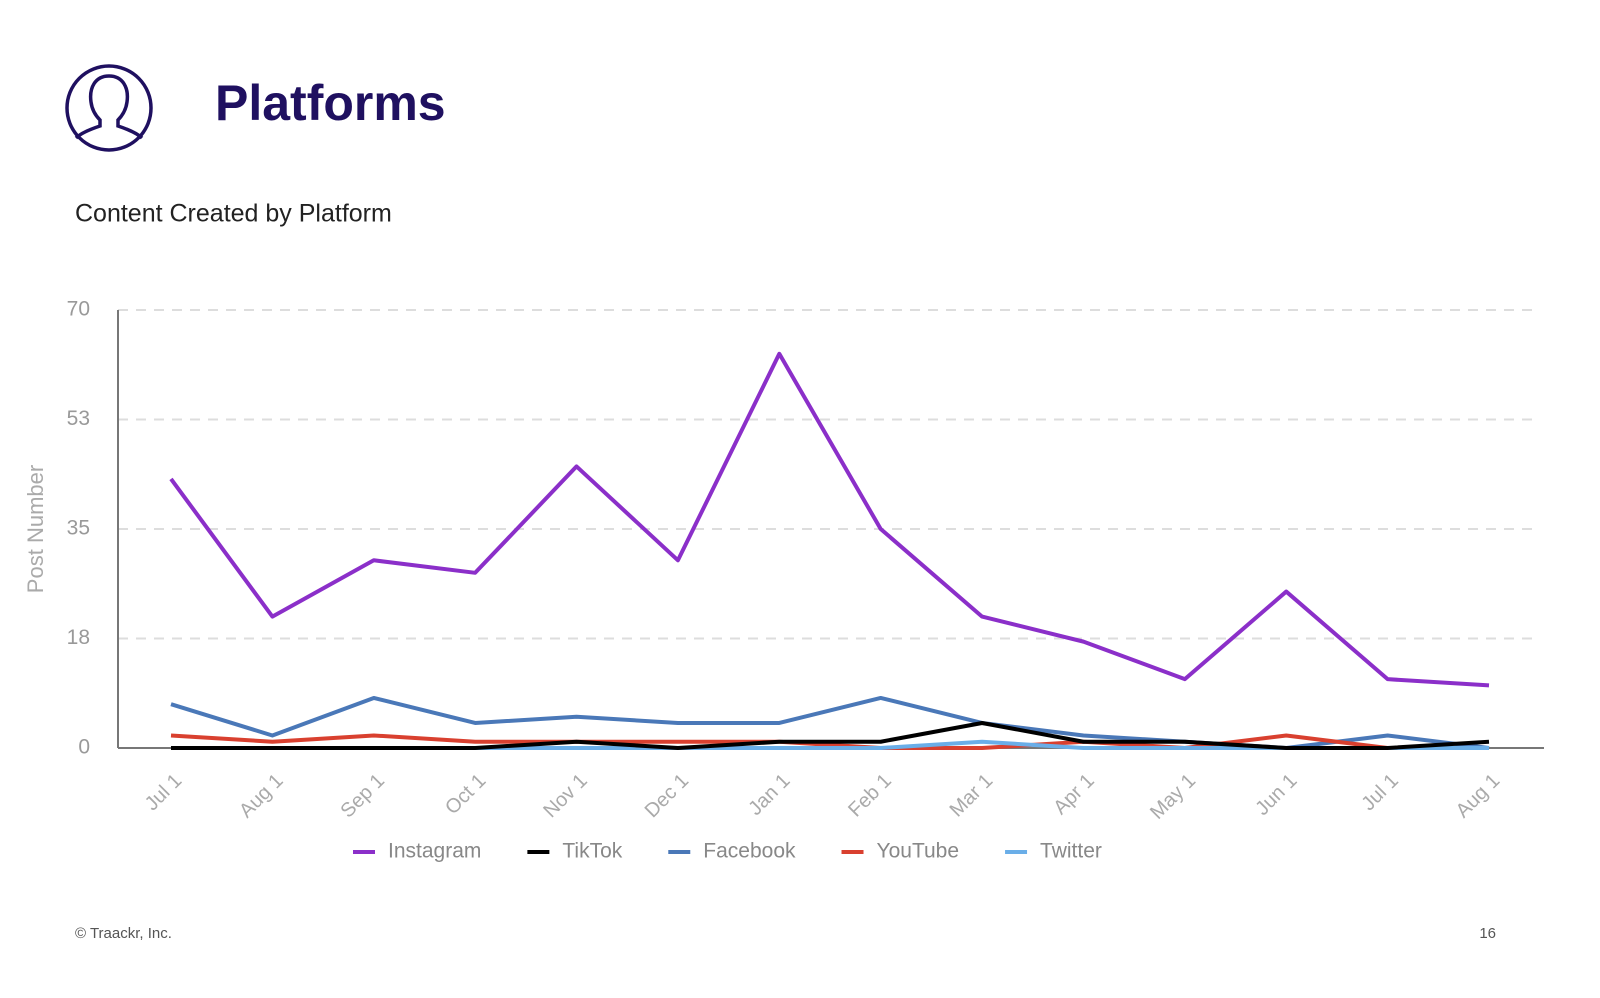  I want to click on x-tick-label: Dec 1, so click(667, 796).